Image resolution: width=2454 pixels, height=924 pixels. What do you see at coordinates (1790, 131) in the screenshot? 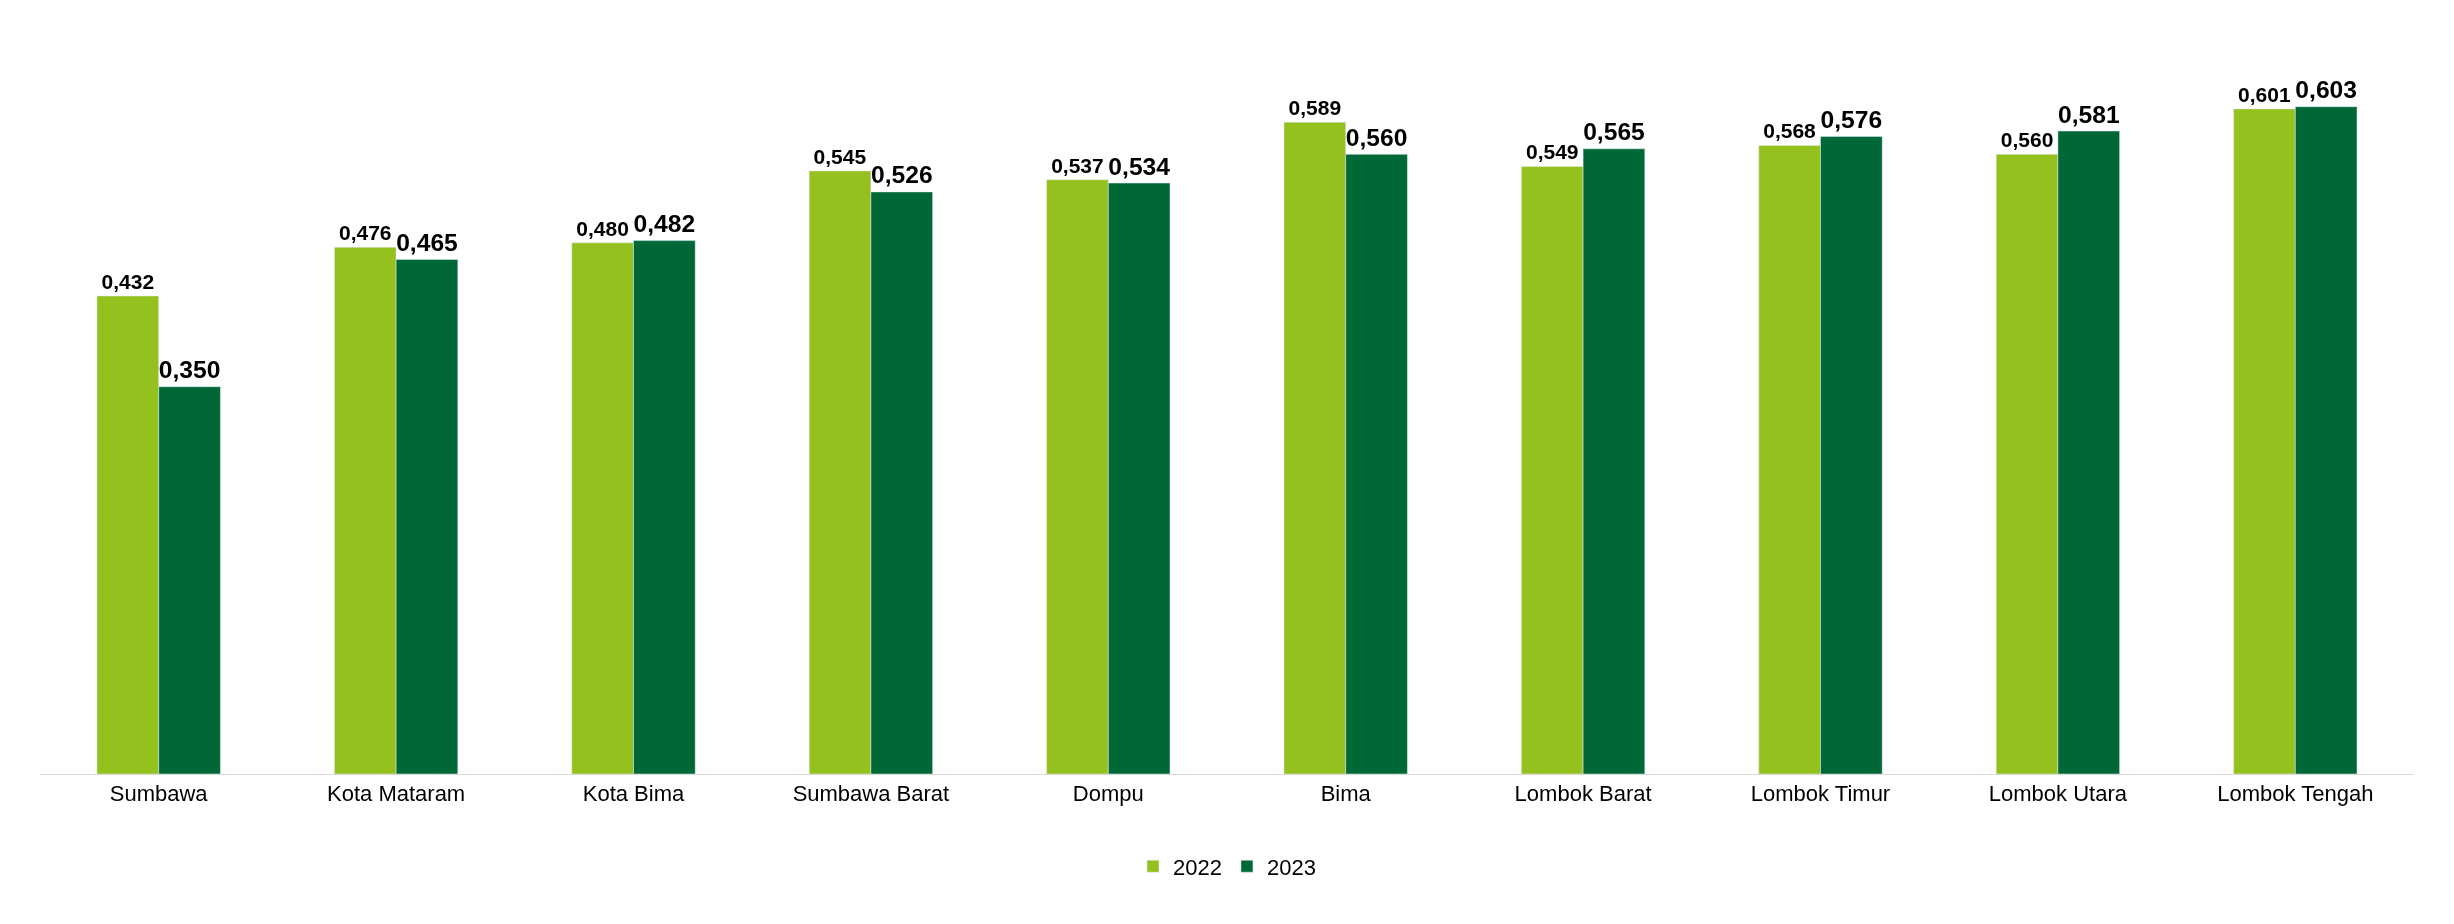
I see `data-label: 0,568` at bounding box center [1790, 131].